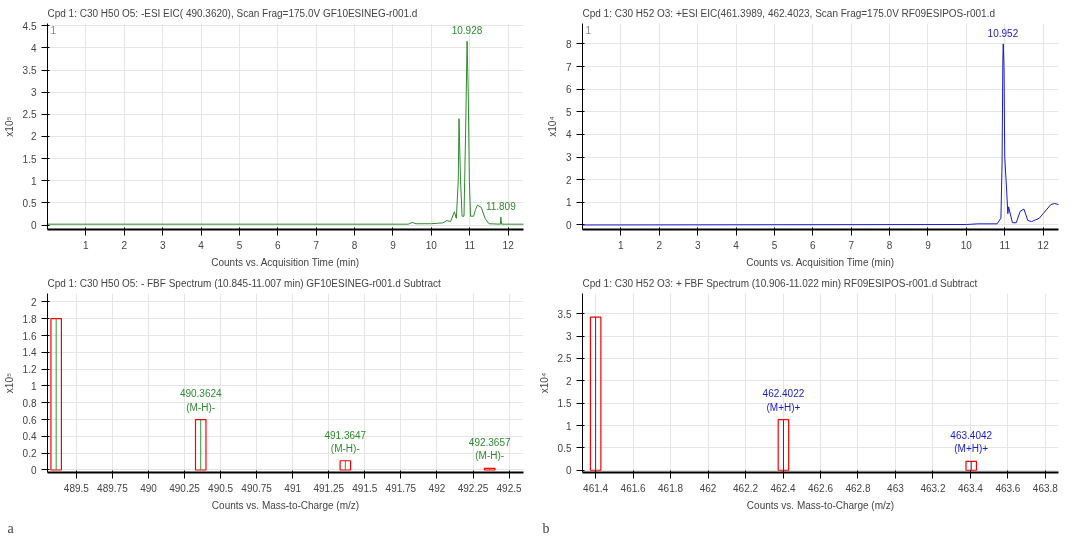 The height and width of the screenshot is (545, 1074). Describe the element at coordinates (858, 488) in the screenshot. I see `x-tick-label: 462.8` at that location.